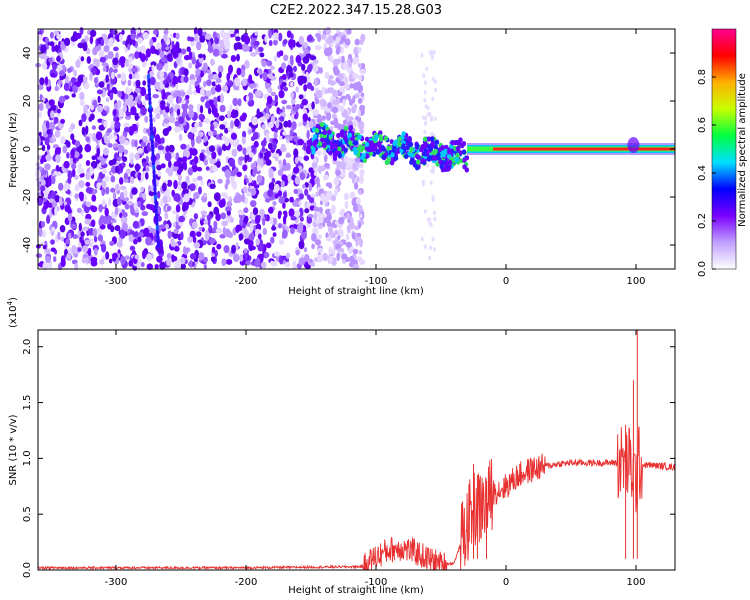 This screenshot has width=750, height=600. Describe the element at coordinates (27, 245) in the screenshot. I see `spectrogram-y-tick-label: -40` at that location.